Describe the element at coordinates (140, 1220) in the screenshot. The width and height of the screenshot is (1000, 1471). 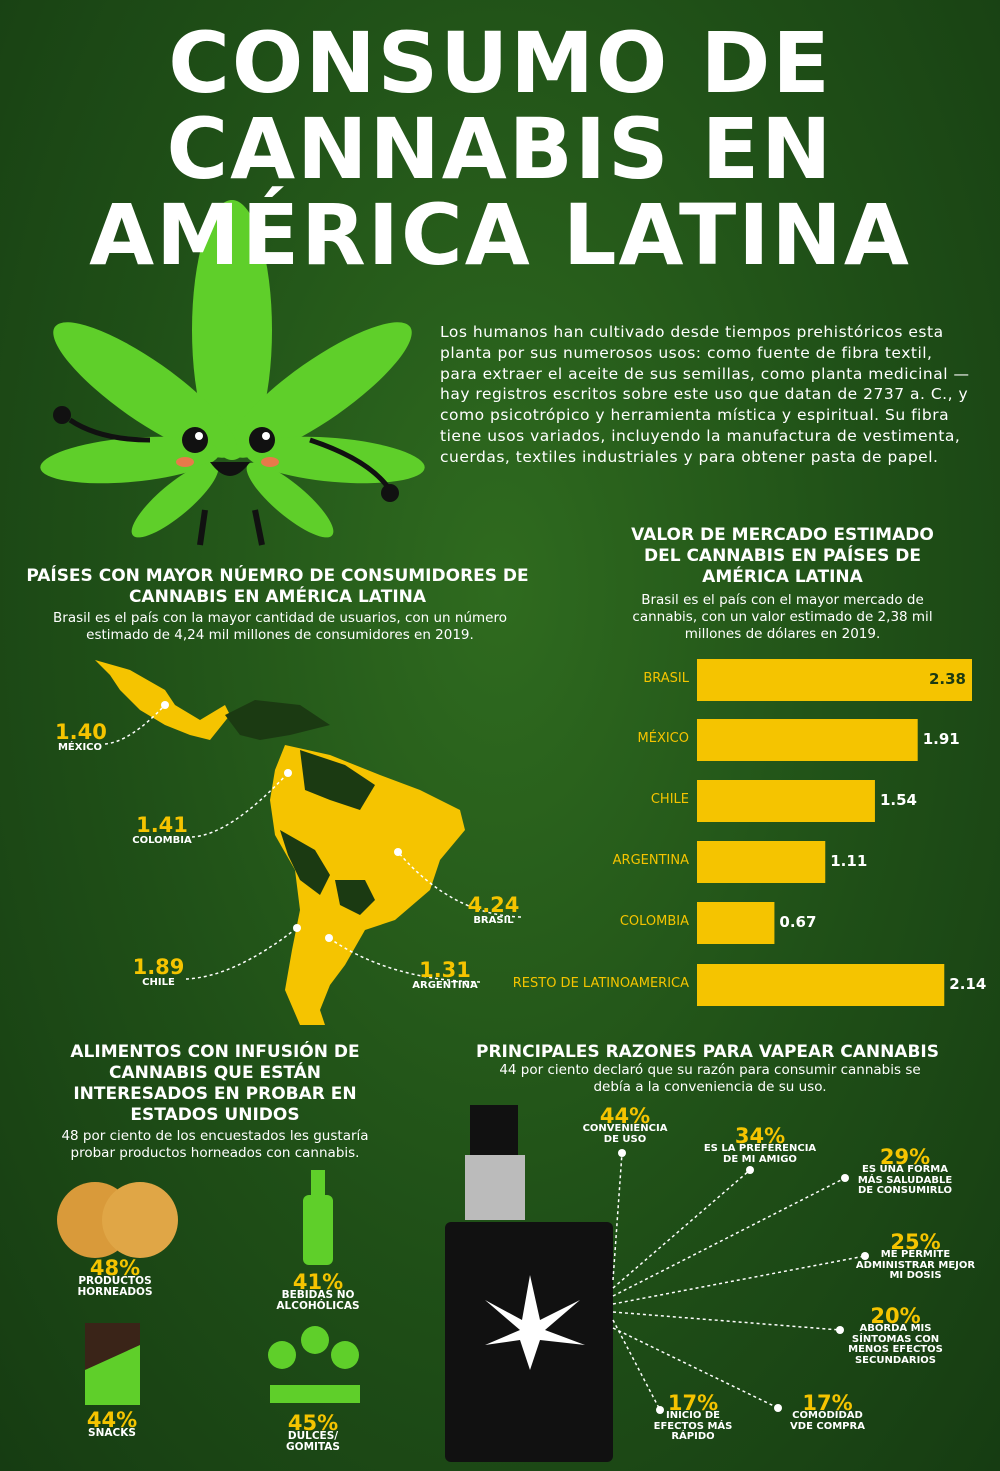
I see `cookie` at that location.